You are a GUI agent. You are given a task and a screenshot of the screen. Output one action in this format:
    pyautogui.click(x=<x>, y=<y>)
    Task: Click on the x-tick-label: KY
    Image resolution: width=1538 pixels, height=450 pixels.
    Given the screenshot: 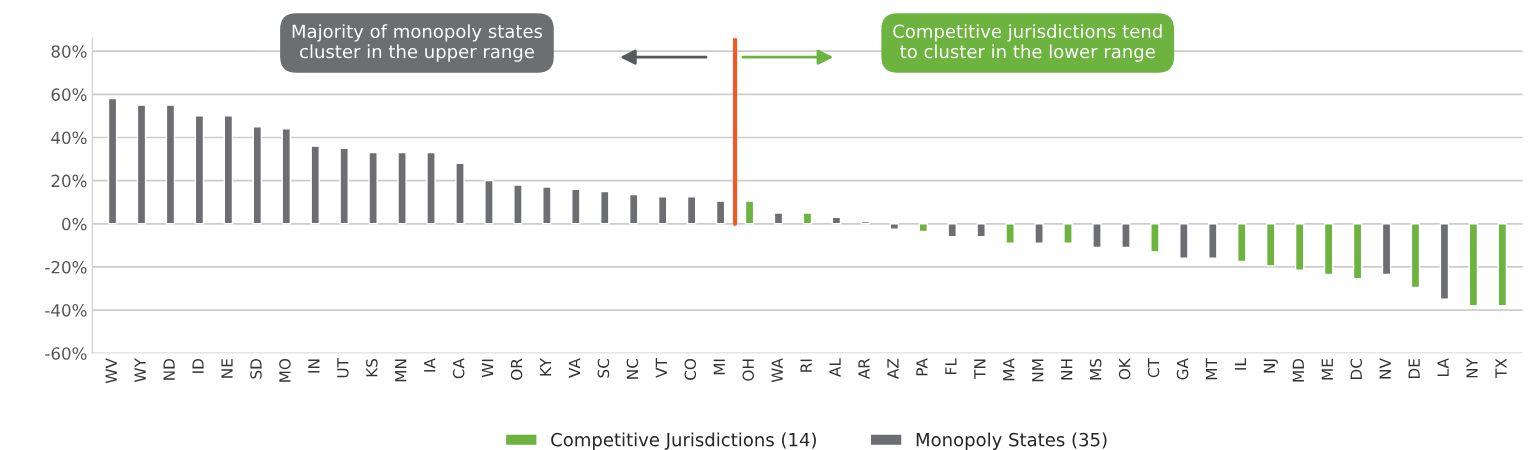 What is the action you would take?
    pyautogui.click(x=545, y=367)
    